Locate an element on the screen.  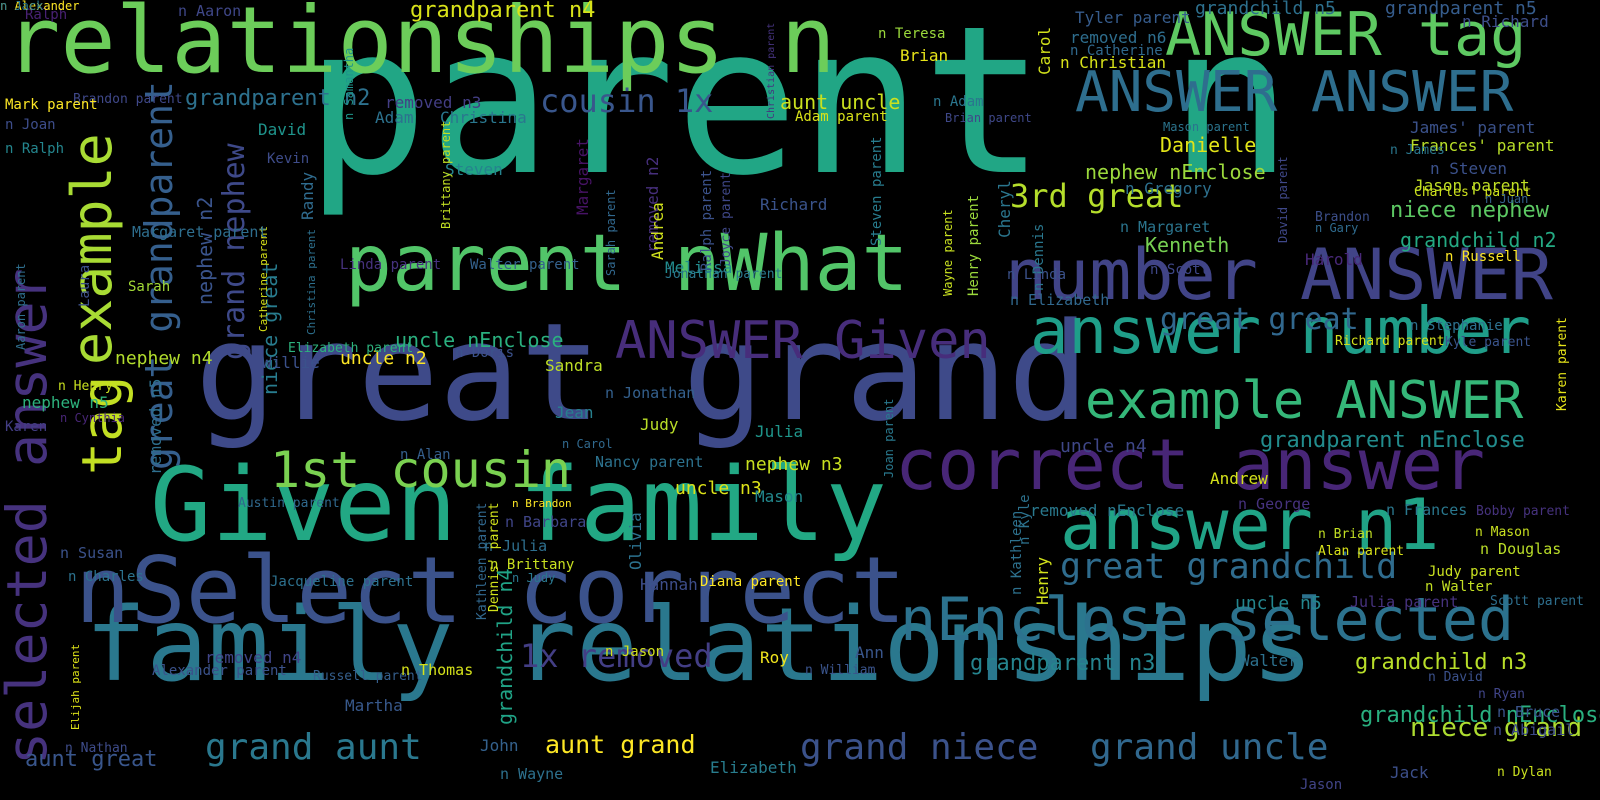
cloud-word: n Russell is located at coordinates (1483, 257).